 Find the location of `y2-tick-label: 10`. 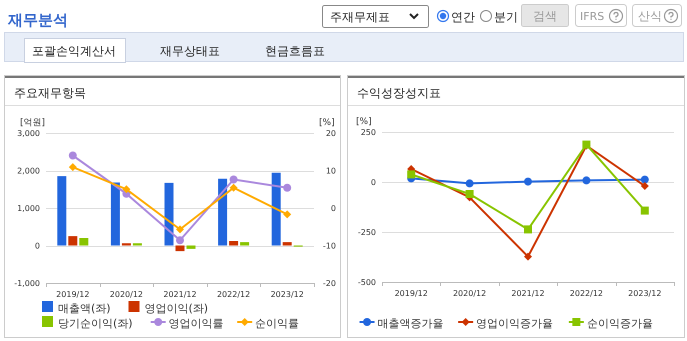

y2-tick-label: 10 is located at coordinates (331, 171).